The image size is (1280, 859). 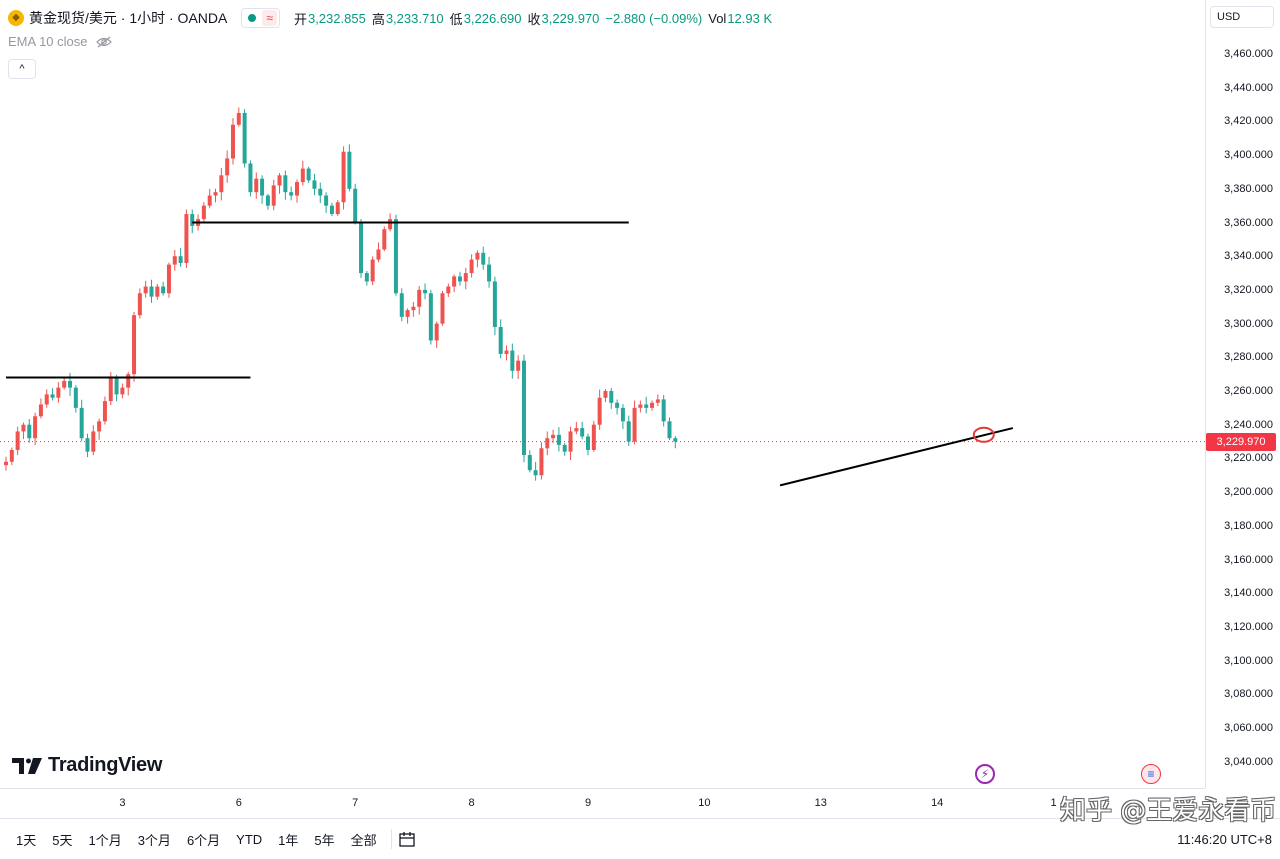 I want to click on time-tick-label: 13, so click(x=820, y=803).